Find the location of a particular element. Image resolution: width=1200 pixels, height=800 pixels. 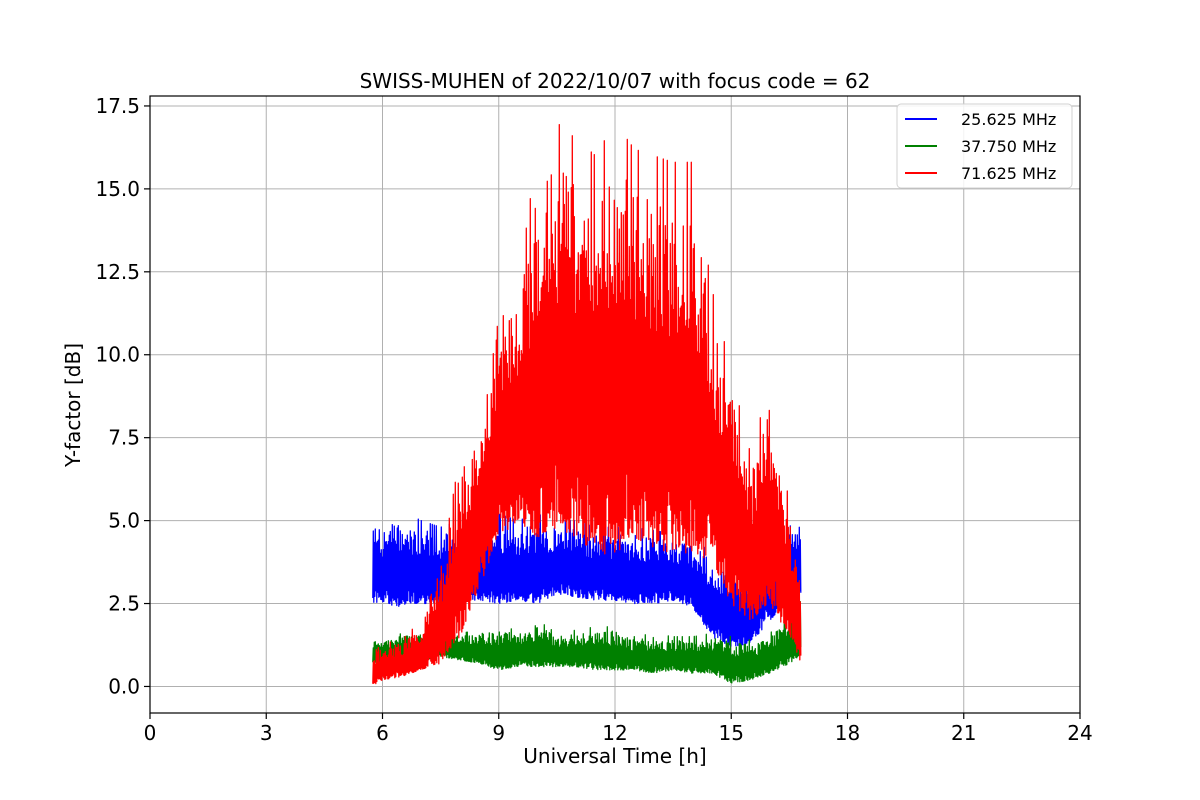

x-tick-label: 0 is located at coordinates (150, 733).